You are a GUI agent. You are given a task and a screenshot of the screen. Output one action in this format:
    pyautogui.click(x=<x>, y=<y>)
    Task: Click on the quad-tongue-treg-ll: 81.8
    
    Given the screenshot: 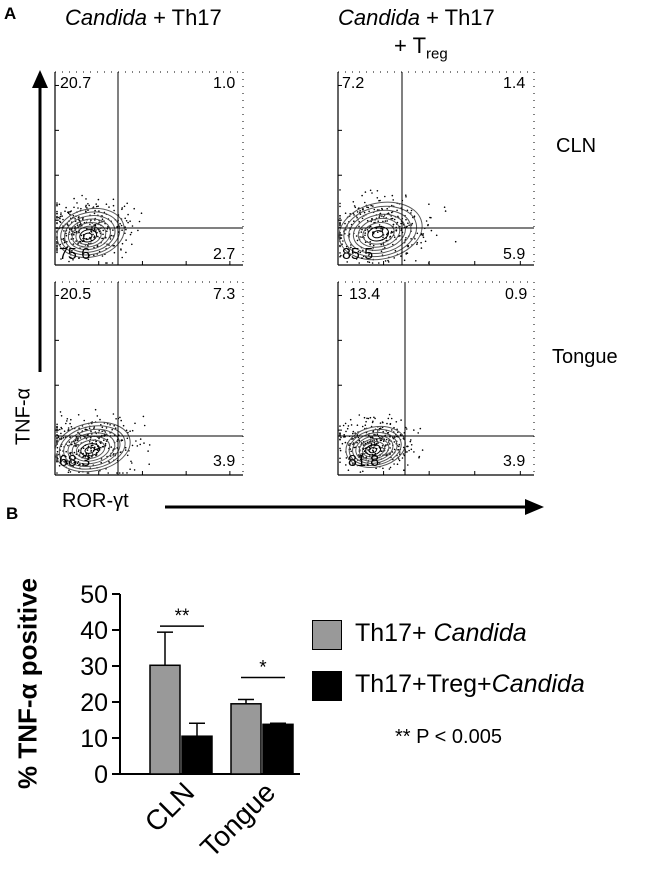 What is the action you would take?
    pyautogui.click(x=364, y=461)
    